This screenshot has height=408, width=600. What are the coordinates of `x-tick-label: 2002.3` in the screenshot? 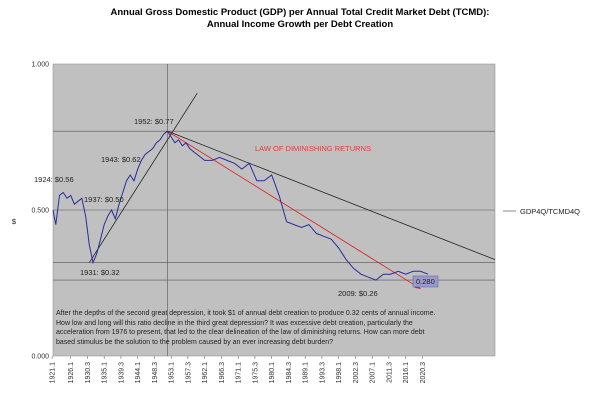 It's located at (356, 373).